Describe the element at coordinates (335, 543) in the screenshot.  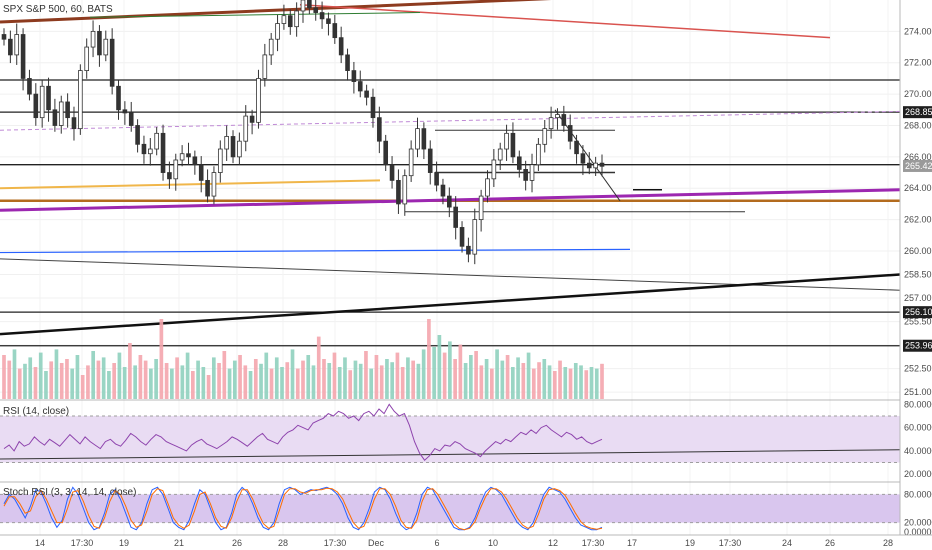
I see `time-tick-label: 17:30` at that location.